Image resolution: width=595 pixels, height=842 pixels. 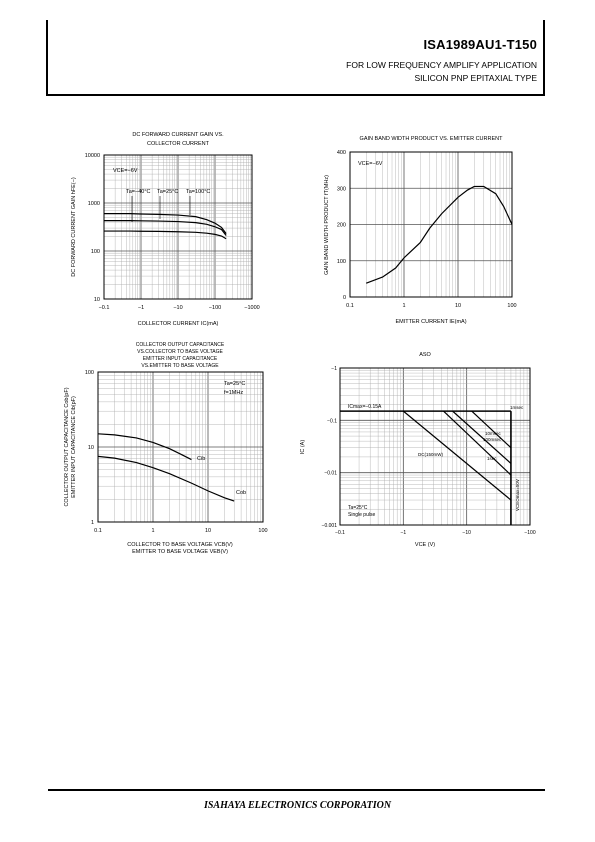 I want to click on aso-label-100msec: 100msec, so click(x=492, y=439).